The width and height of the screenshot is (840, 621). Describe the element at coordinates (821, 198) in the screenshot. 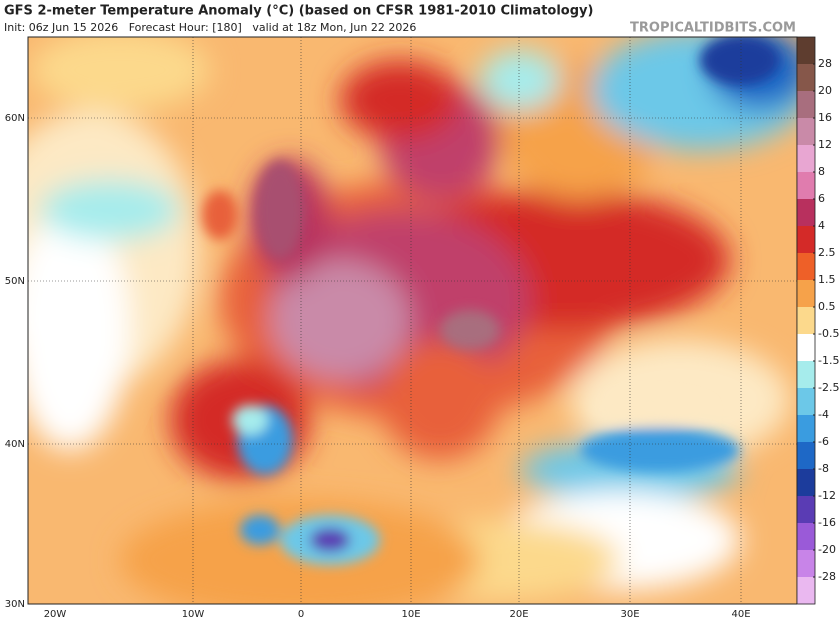

I see `colorbar-label: 6` at that location.